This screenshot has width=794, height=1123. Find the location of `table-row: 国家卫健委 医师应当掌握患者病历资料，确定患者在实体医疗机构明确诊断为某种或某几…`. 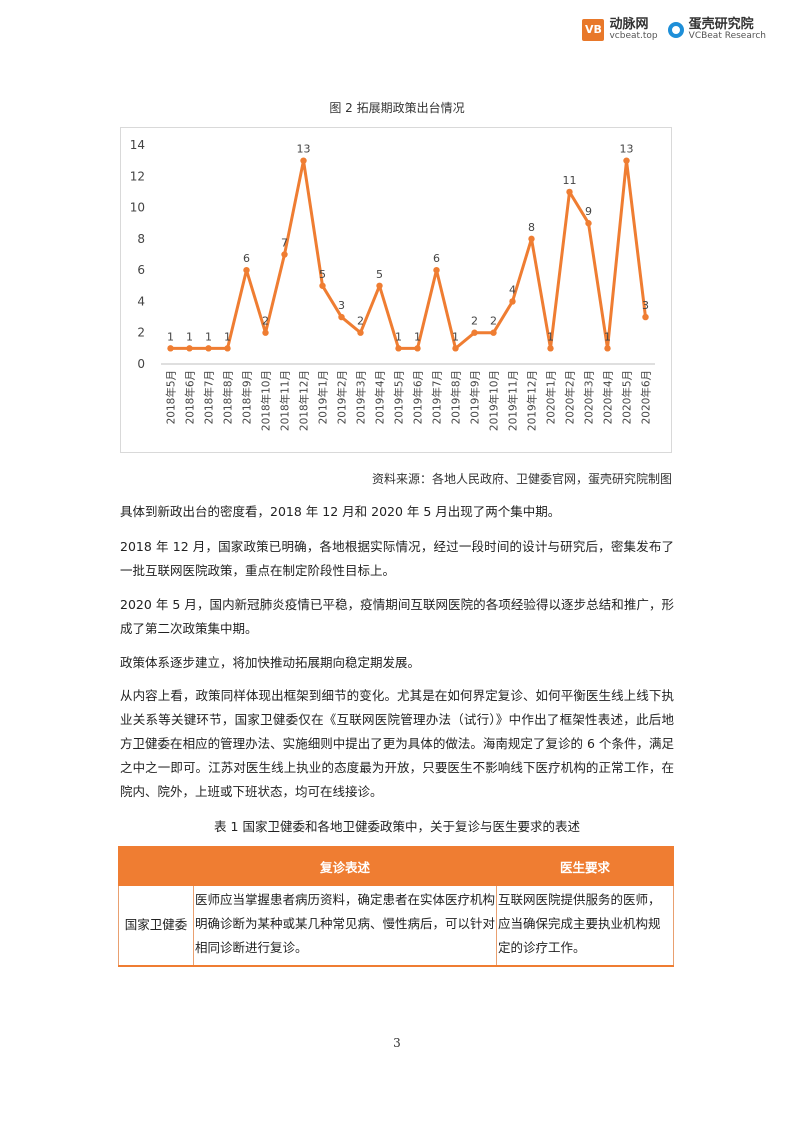

table-row: 国家卫健委 医师应当掌握患者病历资料，确定患者在实体医疗机构明确诊断为某种或某几… is located at coordinates (396, 926).